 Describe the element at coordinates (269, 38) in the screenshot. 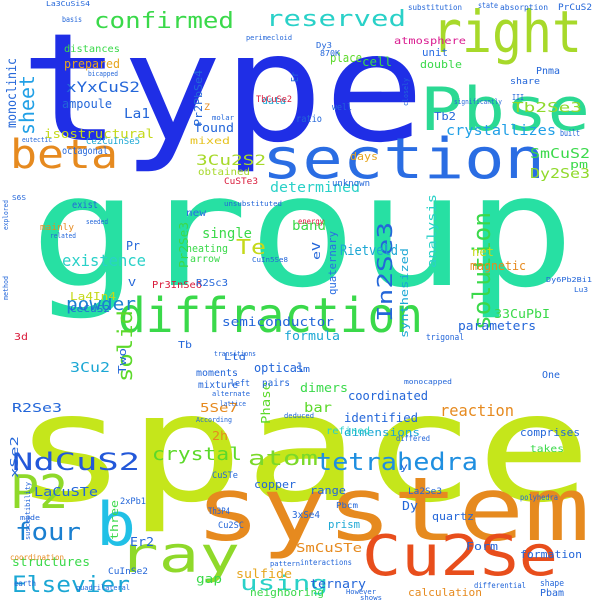

I see `word: perimecloid` at that location.